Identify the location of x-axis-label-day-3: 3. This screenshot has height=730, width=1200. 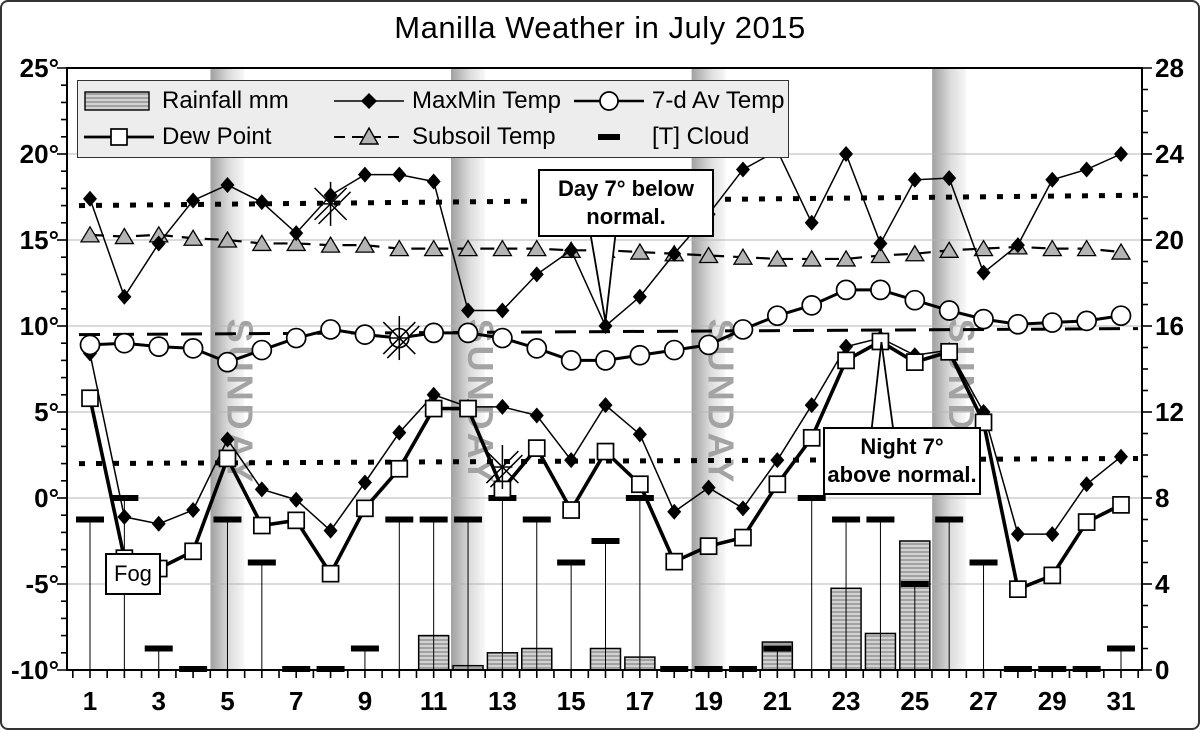
(158, 701).